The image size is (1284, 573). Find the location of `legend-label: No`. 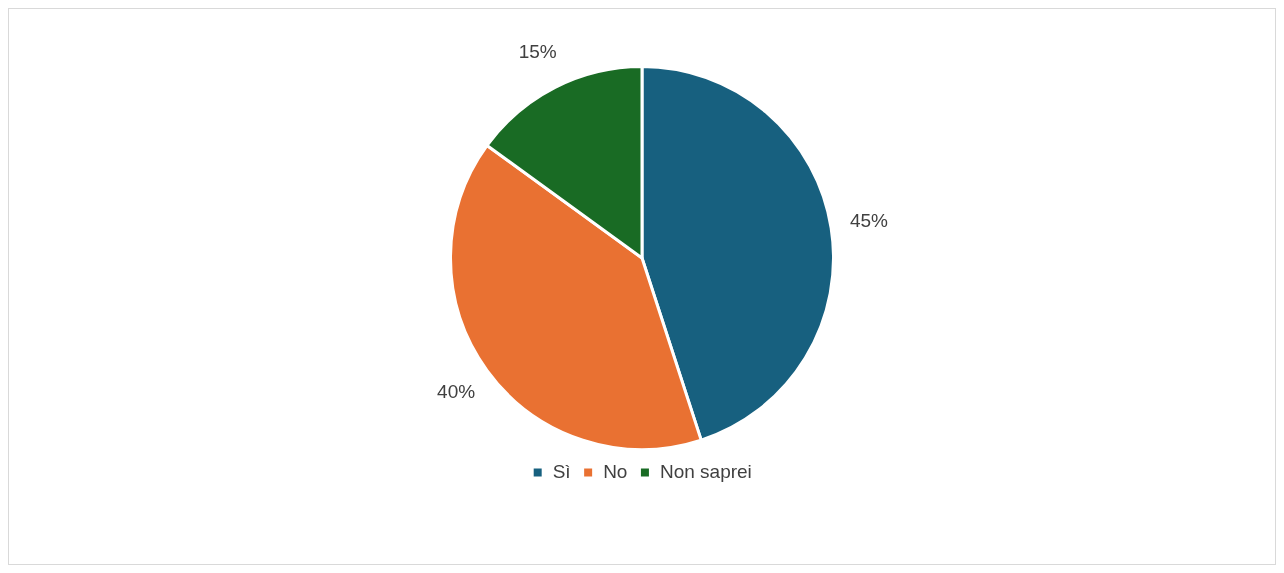

legend-label: No is located at coordinates (615, 471).